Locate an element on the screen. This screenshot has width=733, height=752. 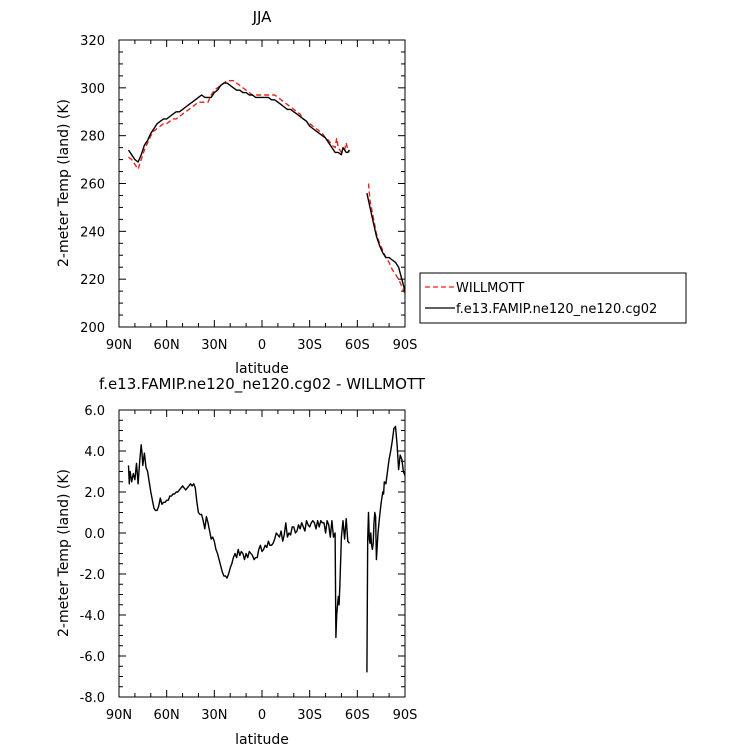
top-xtick-label: 0 is located at coordinates (262, 345).